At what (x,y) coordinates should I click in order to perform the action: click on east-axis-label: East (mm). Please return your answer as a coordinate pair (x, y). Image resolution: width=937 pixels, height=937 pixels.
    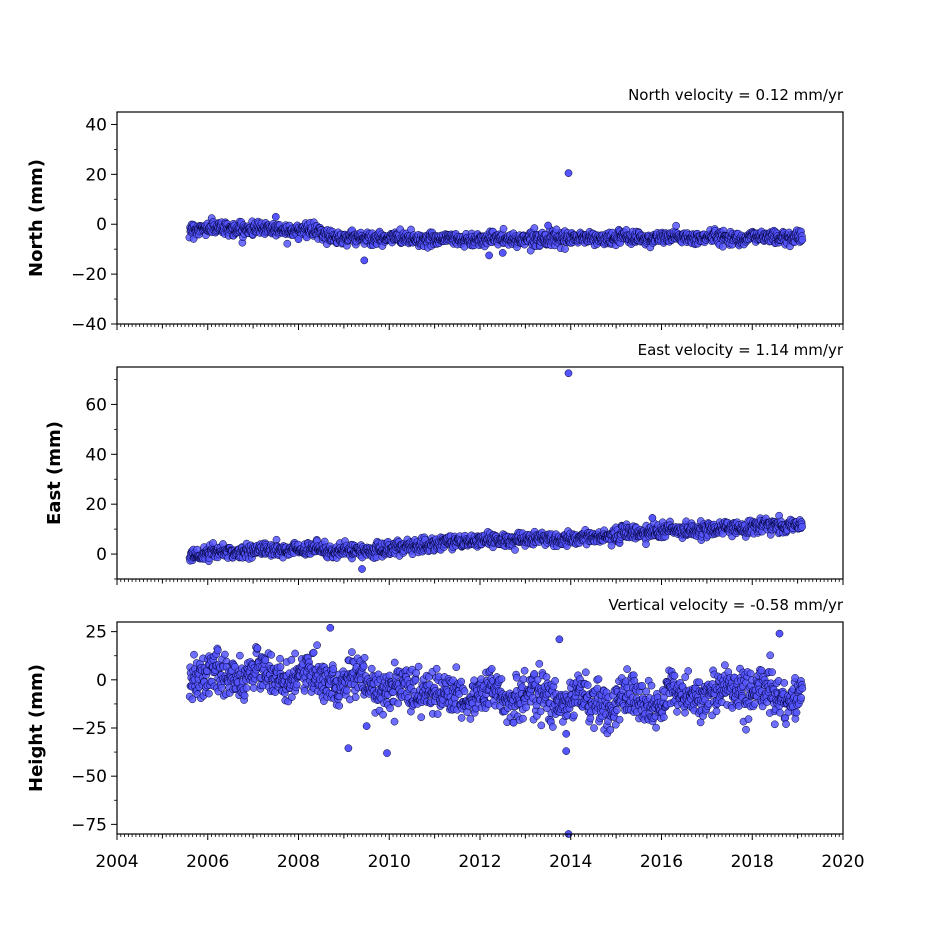
    Looking at the image, I should click on (54, 473).